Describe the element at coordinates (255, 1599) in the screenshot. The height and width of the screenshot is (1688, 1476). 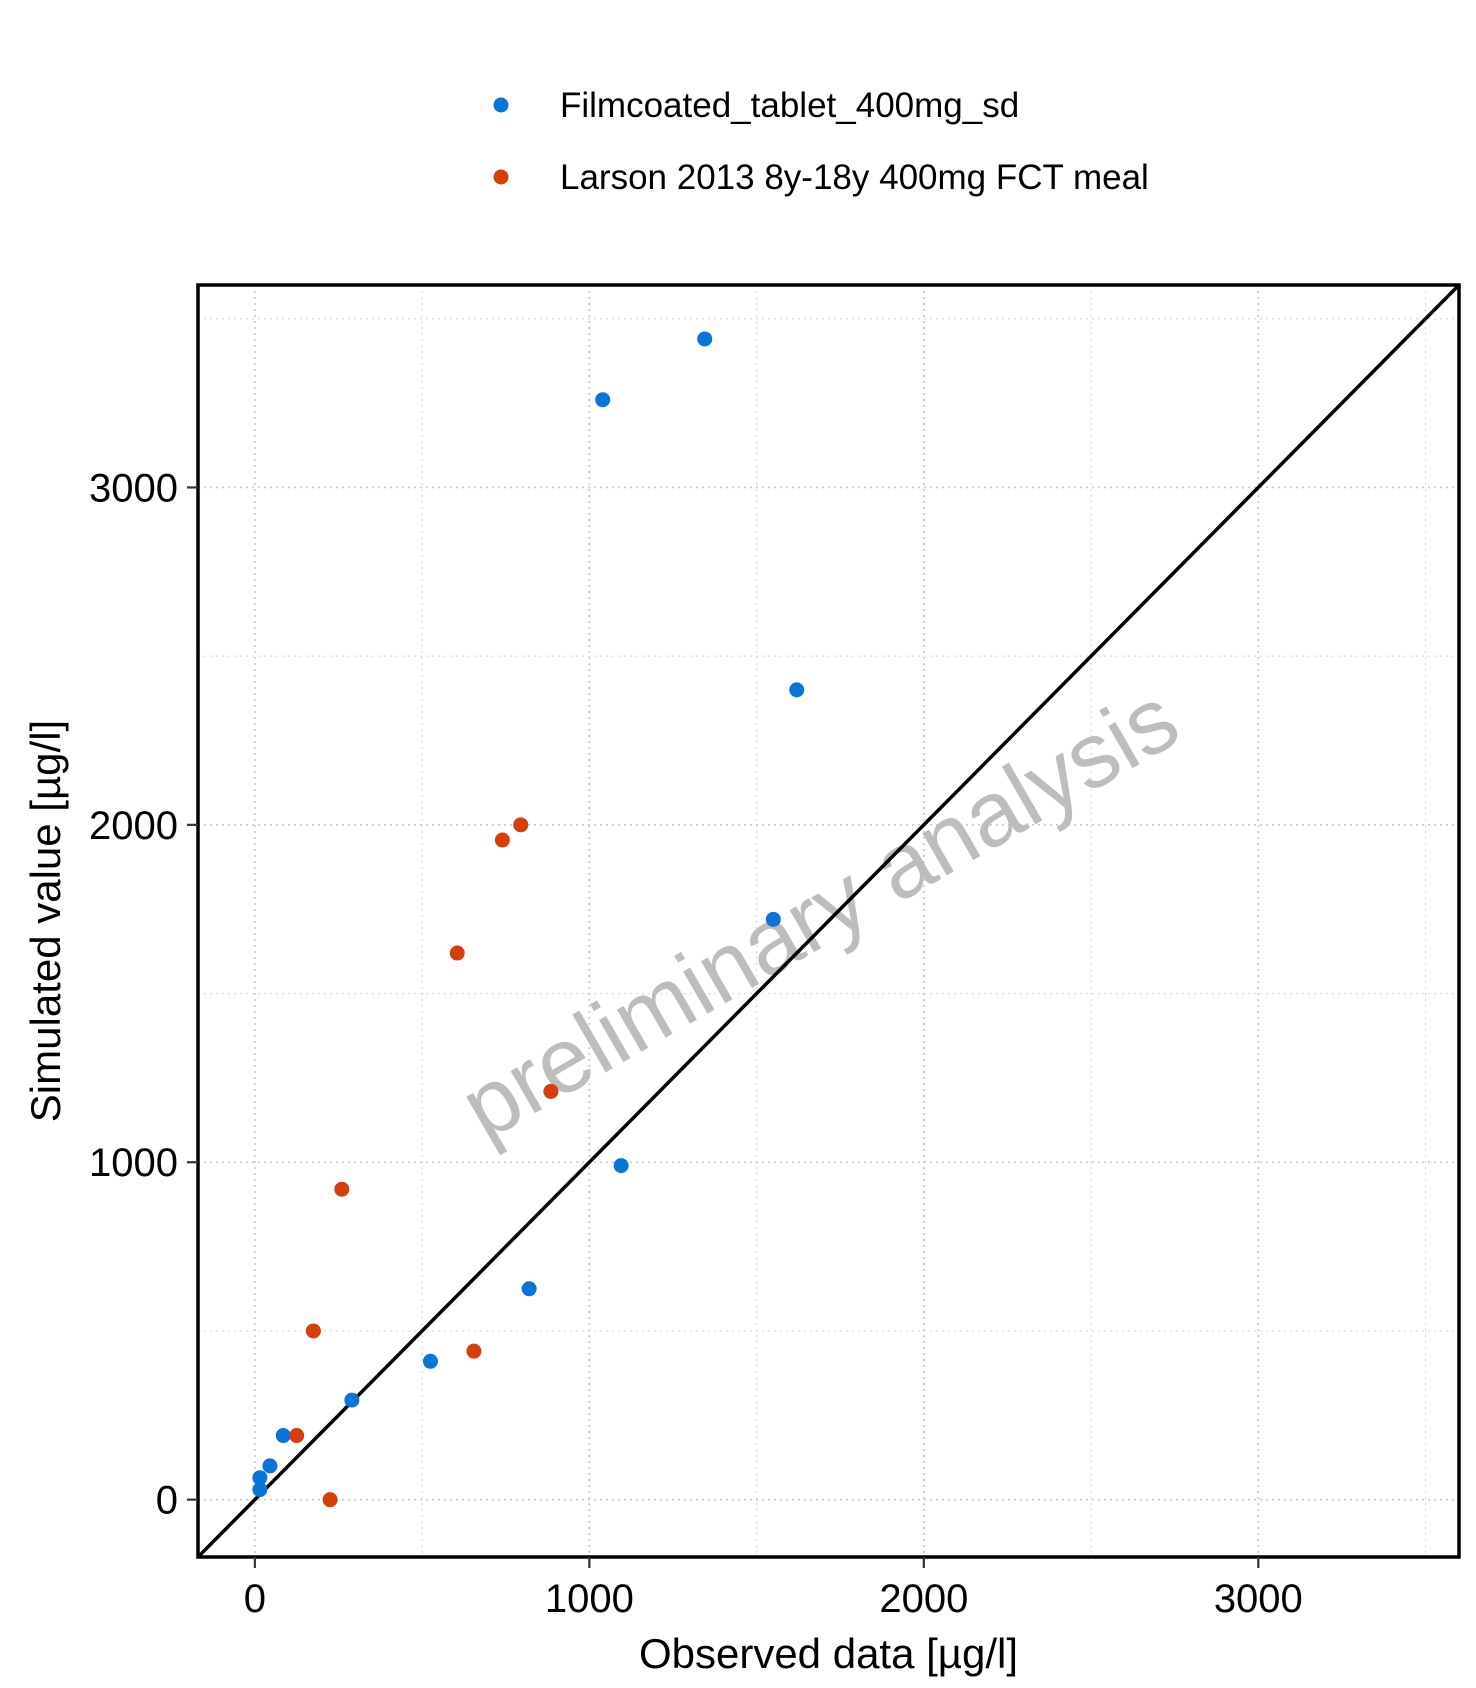
I see `x-tick-label: 0` at that location.